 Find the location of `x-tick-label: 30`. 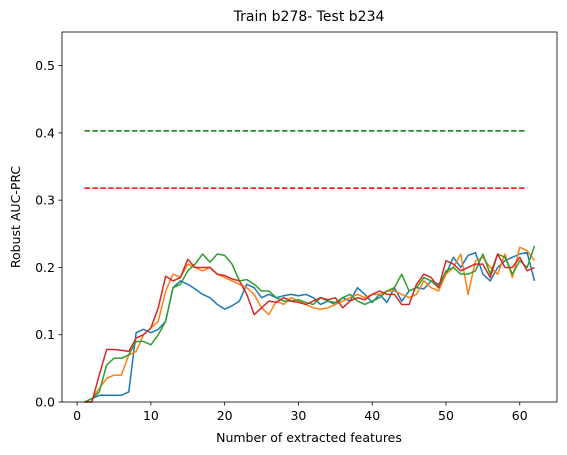

x-tick-label: 30 is located at coordinates (298, 415).